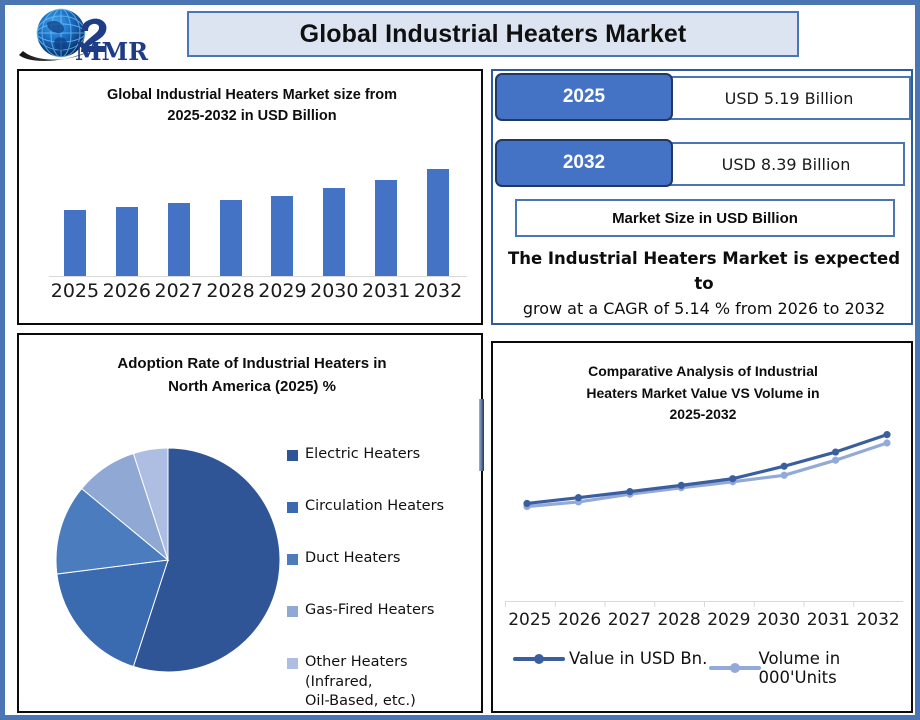 This screenshot has width=920, height=720. What do you see at coordinates (112, 51) in the screenshot?
I see `svg-text: MMR` at bounding box center [112, 51].